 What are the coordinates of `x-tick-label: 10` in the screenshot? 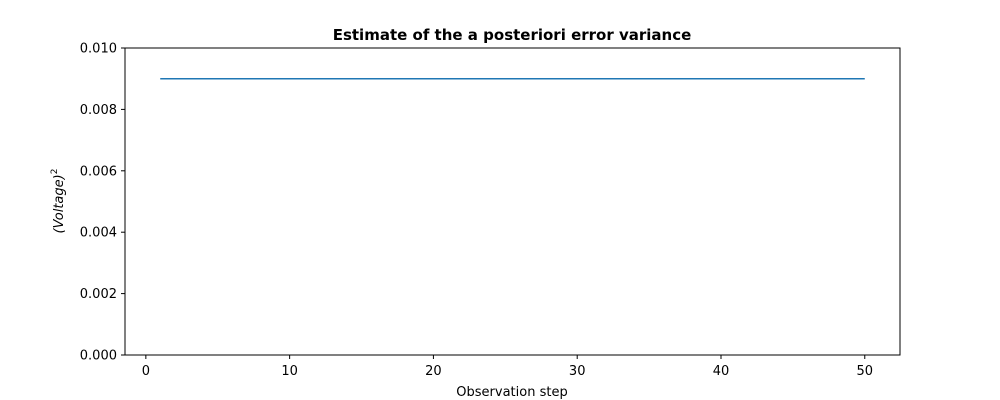 It's located at (289, 371).